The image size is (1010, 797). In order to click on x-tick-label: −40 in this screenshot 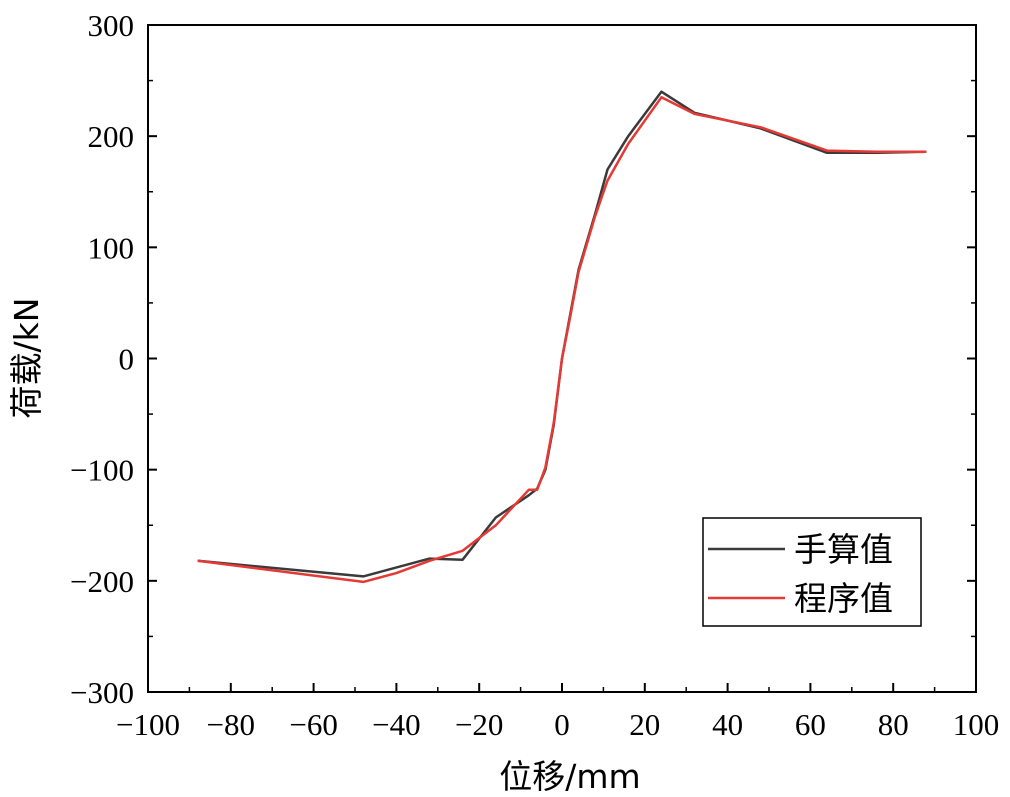, I will do `click(396, 724)`.